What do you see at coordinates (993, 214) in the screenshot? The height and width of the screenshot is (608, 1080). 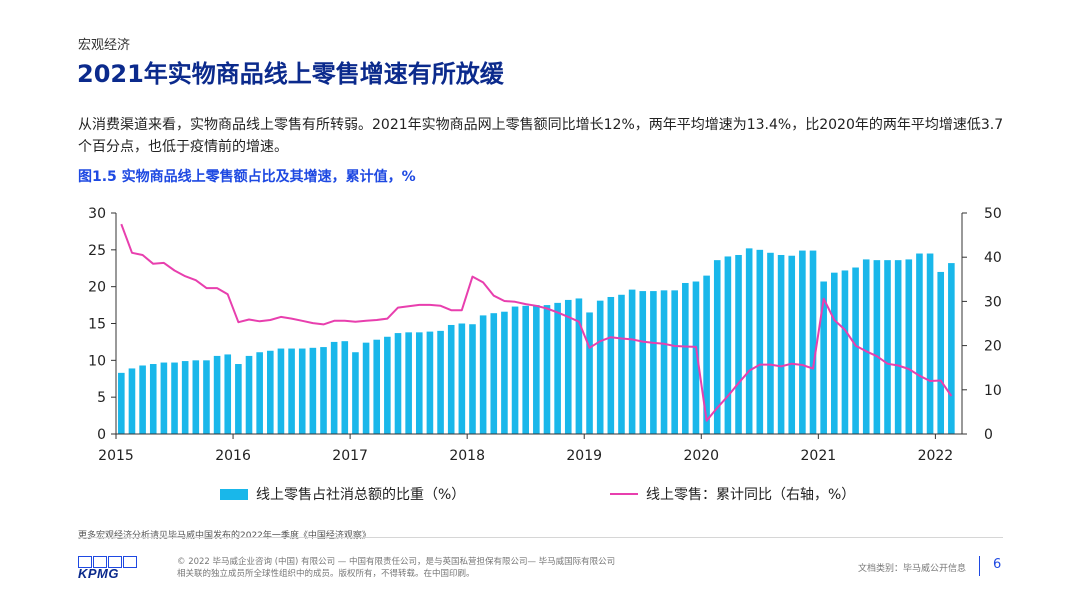 I see `y-right-tick-label: 50` at bounding box center [993, 214].